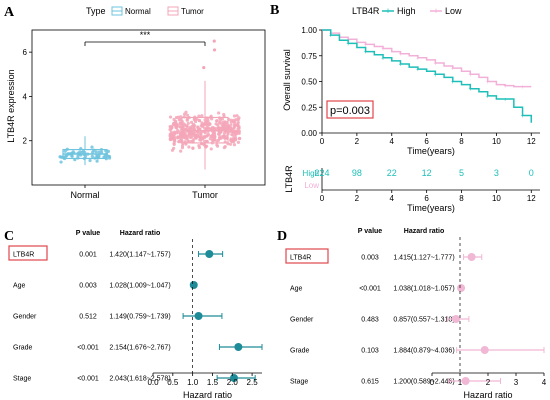 Image resolution: width=550 pixels, height=400 pixels. I want to click on row-hazard-ratio: 1.420(1.147~1.757), so click(139, 255).